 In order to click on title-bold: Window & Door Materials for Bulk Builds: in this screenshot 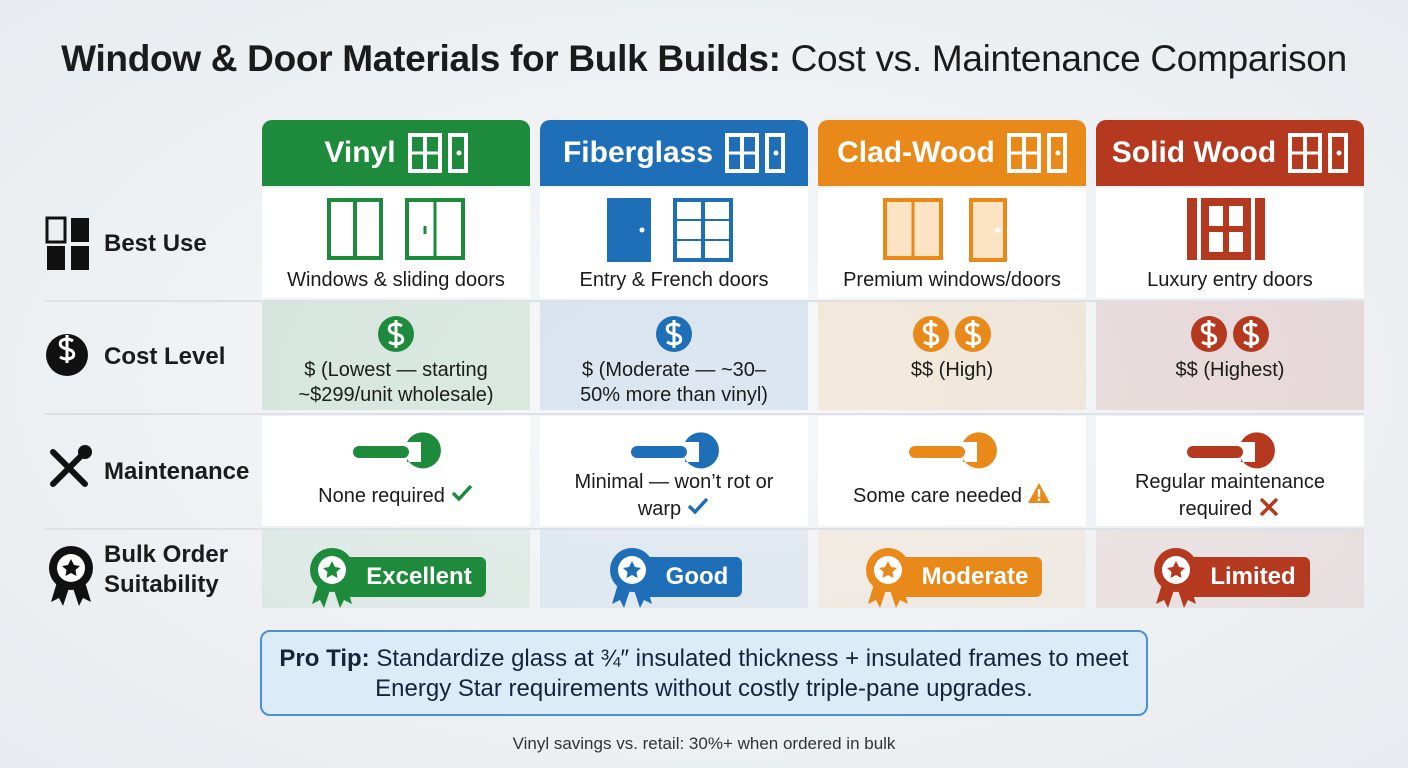, I will do `click(421, 58)`.